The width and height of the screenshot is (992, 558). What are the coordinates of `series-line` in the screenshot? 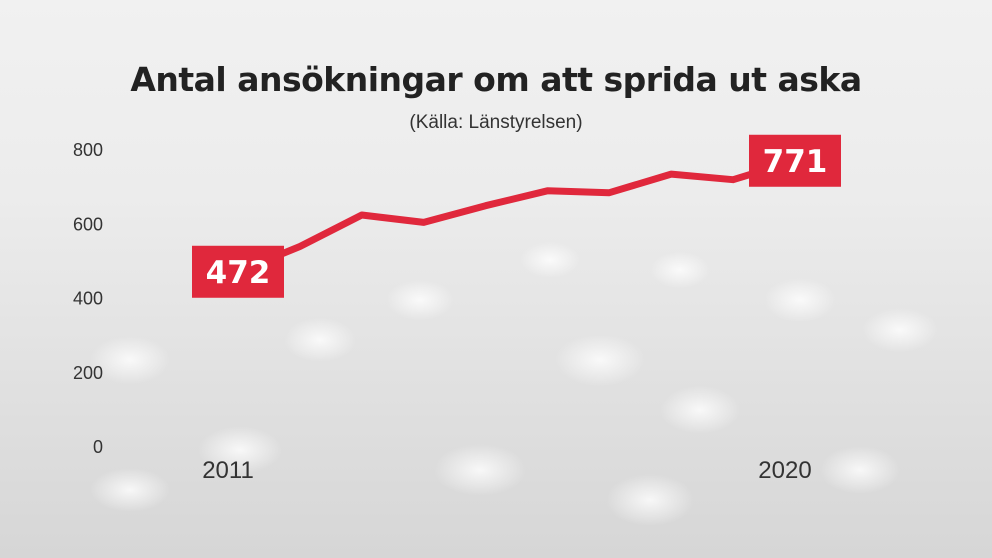 It's located at (516, 216).